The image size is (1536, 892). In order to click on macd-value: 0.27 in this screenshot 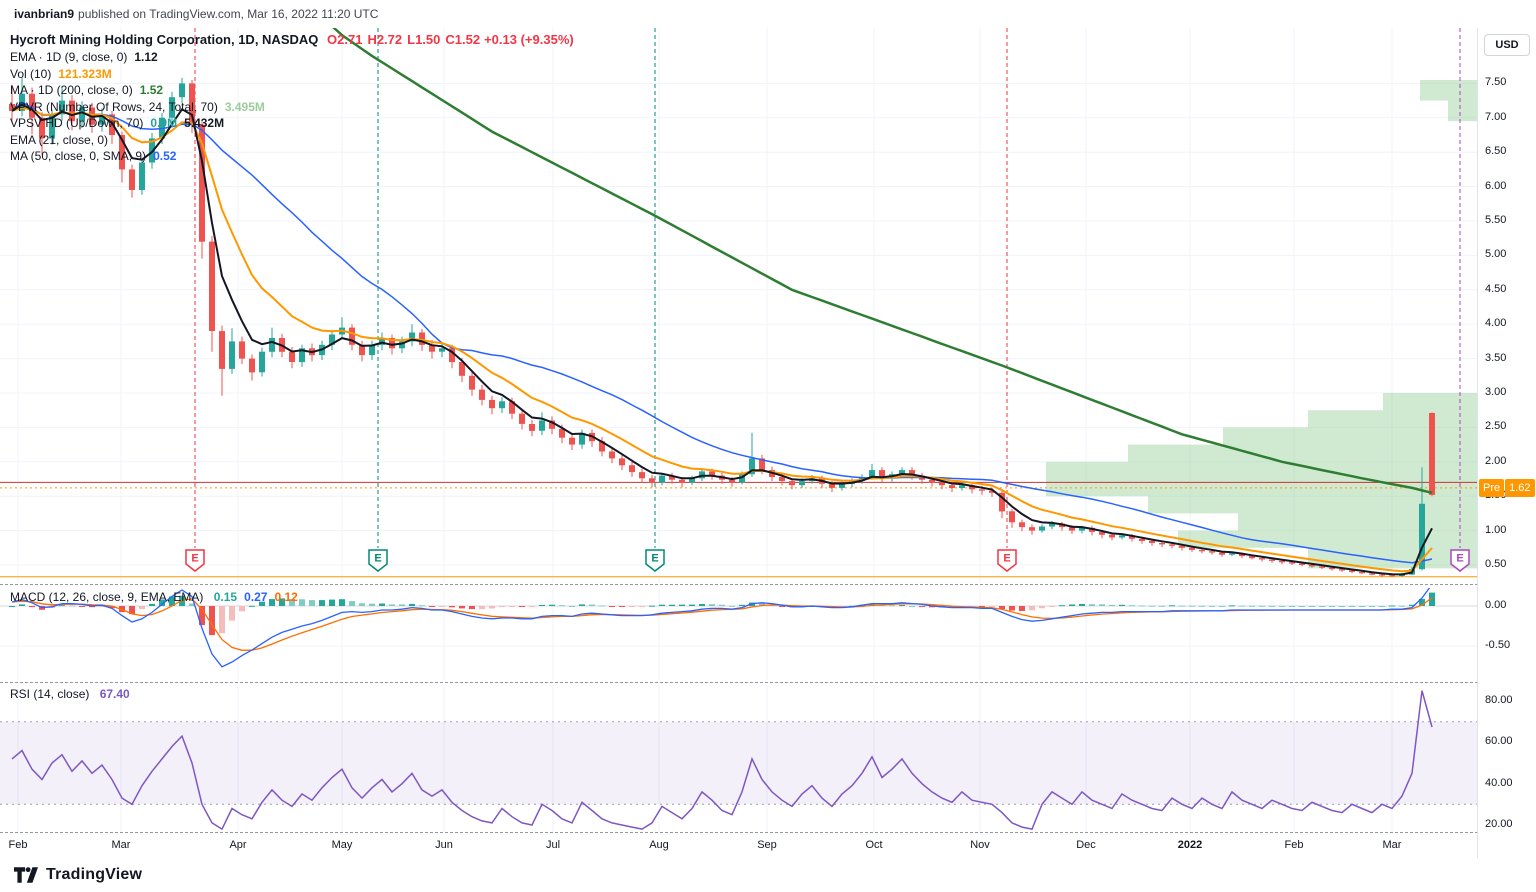, I will do `click(256, 597)`.